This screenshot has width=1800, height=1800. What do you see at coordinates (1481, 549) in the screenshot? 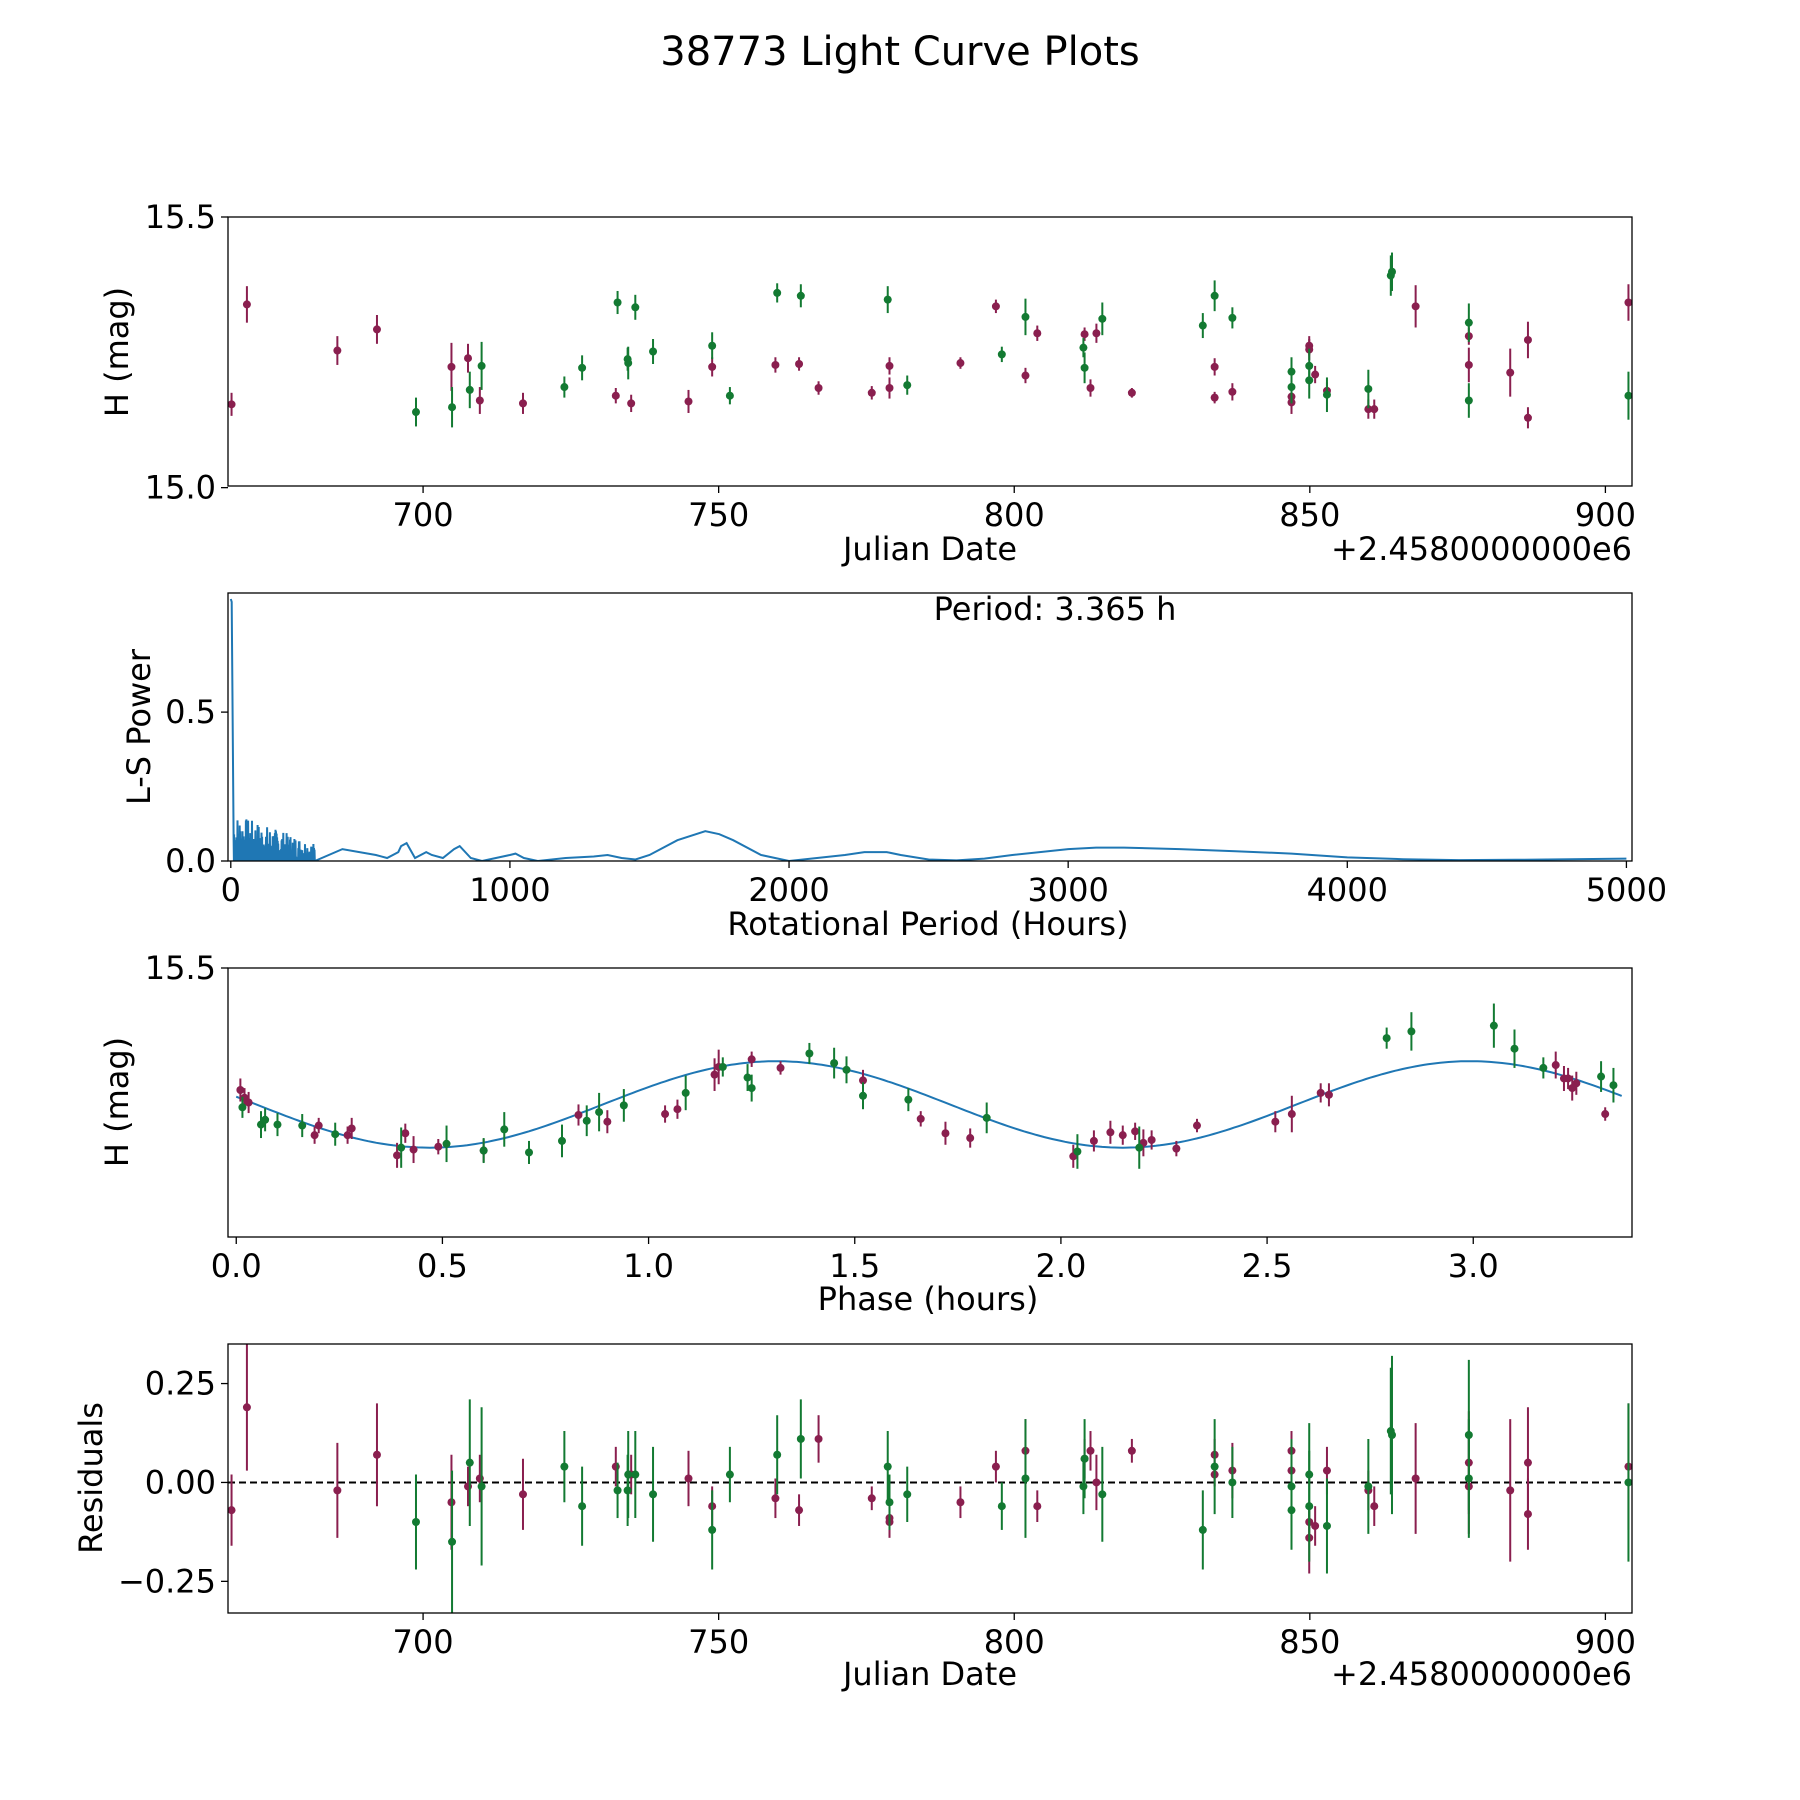
I see `lightcurve-offset-label: +2.4580000000e6` at bounding box center [1481, 549].